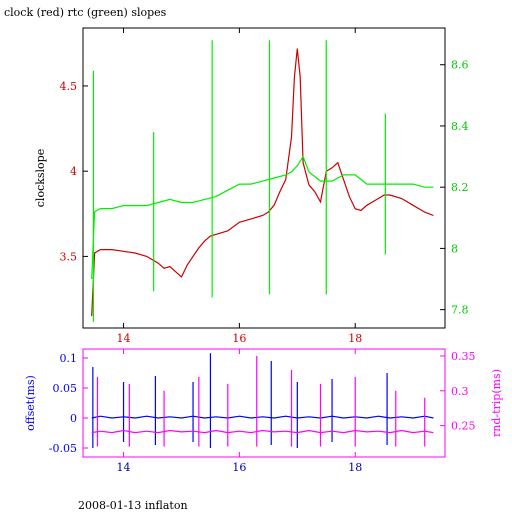 This screenshot has width=512, height=512. I want to click on y2-tick-label: 8.4, so click(460, 126).